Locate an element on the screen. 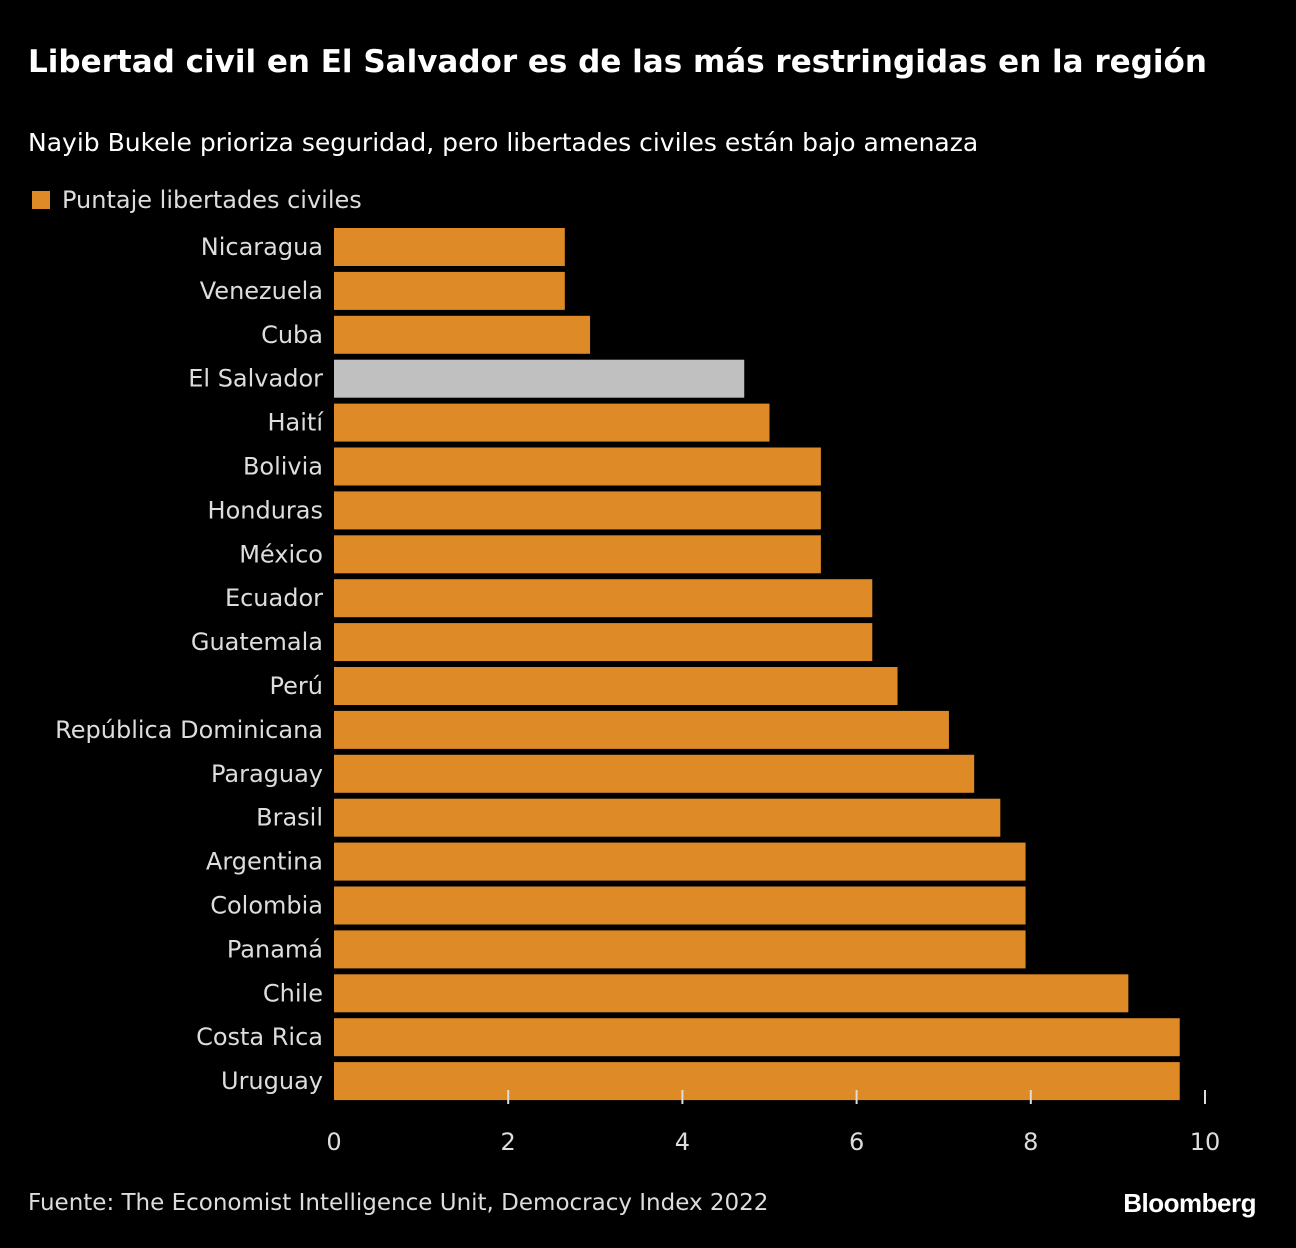  category-label: Colombia is located at coordinates (266, 906).